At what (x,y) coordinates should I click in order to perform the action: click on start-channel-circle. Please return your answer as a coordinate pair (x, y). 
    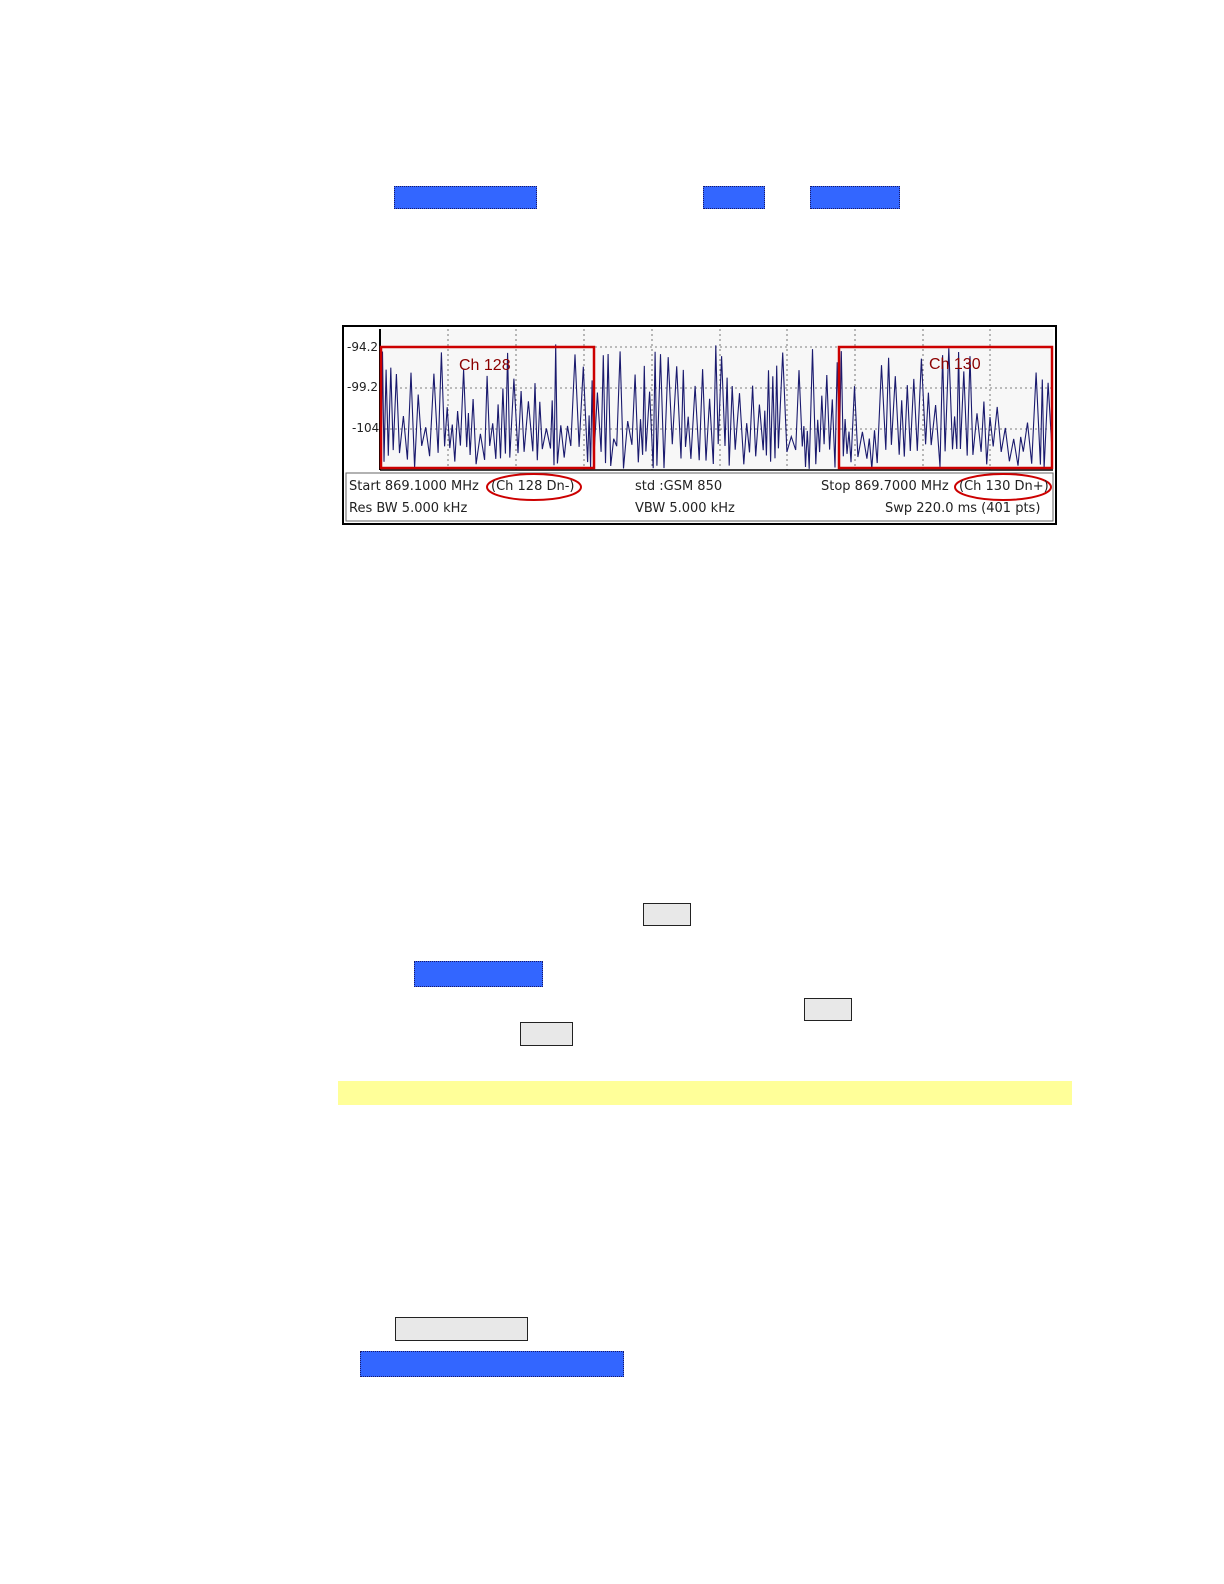
    Looking at the image, I should click on (534, 487).